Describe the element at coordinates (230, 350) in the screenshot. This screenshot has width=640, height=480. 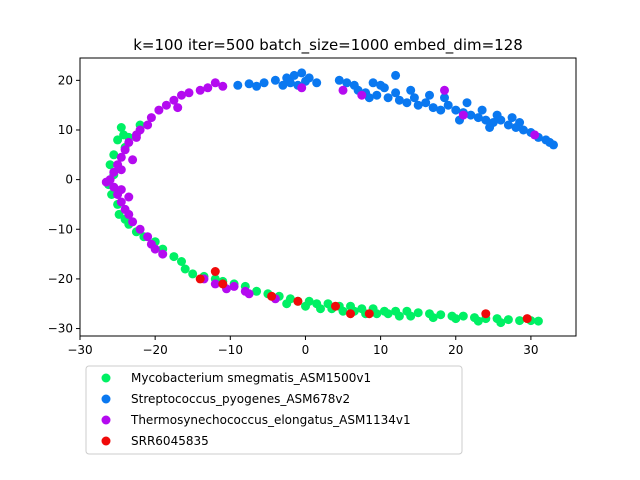
I see `x-tick-label: −10` at that location.